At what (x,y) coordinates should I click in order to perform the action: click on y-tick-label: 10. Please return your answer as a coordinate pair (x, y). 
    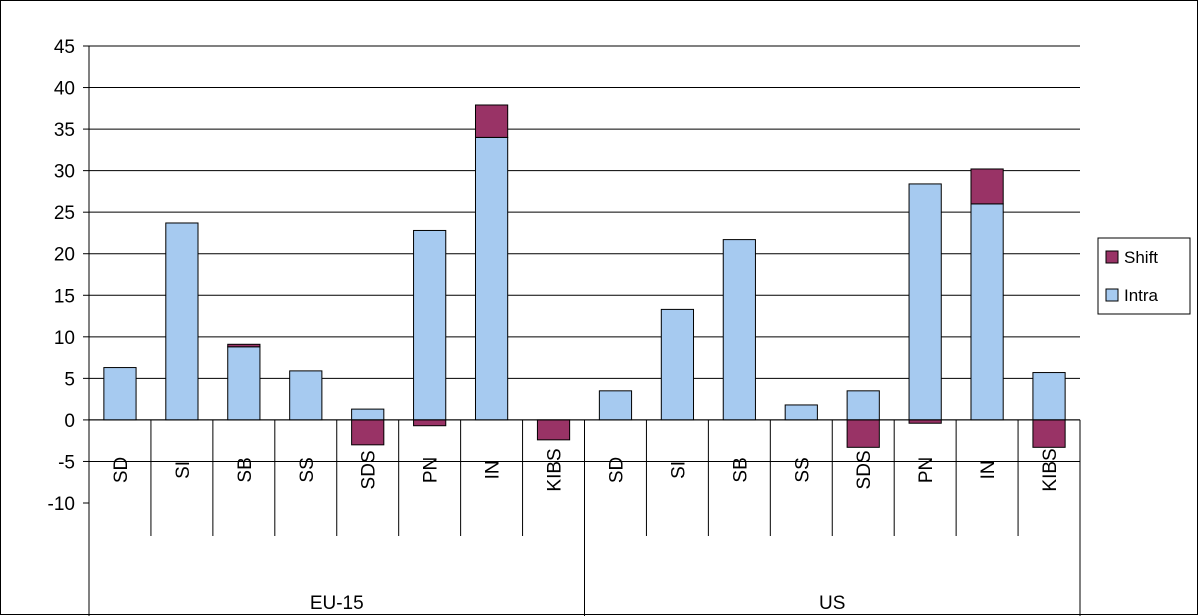
    Looking at the image, I should click on (64, 338).